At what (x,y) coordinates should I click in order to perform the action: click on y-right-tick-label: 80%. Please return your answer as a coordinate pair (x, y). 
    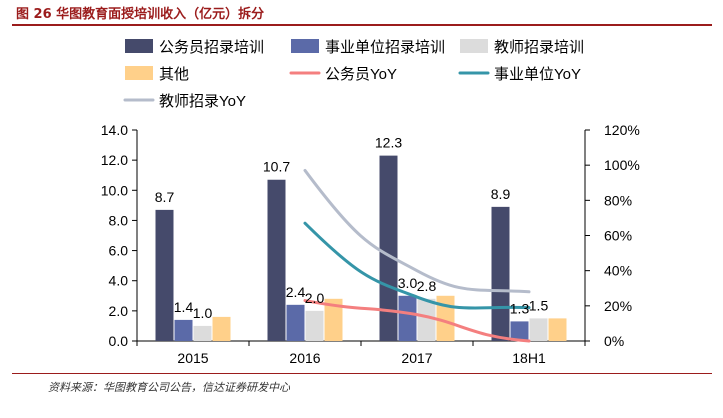
    Looking at the image, I should click on (618, 200).